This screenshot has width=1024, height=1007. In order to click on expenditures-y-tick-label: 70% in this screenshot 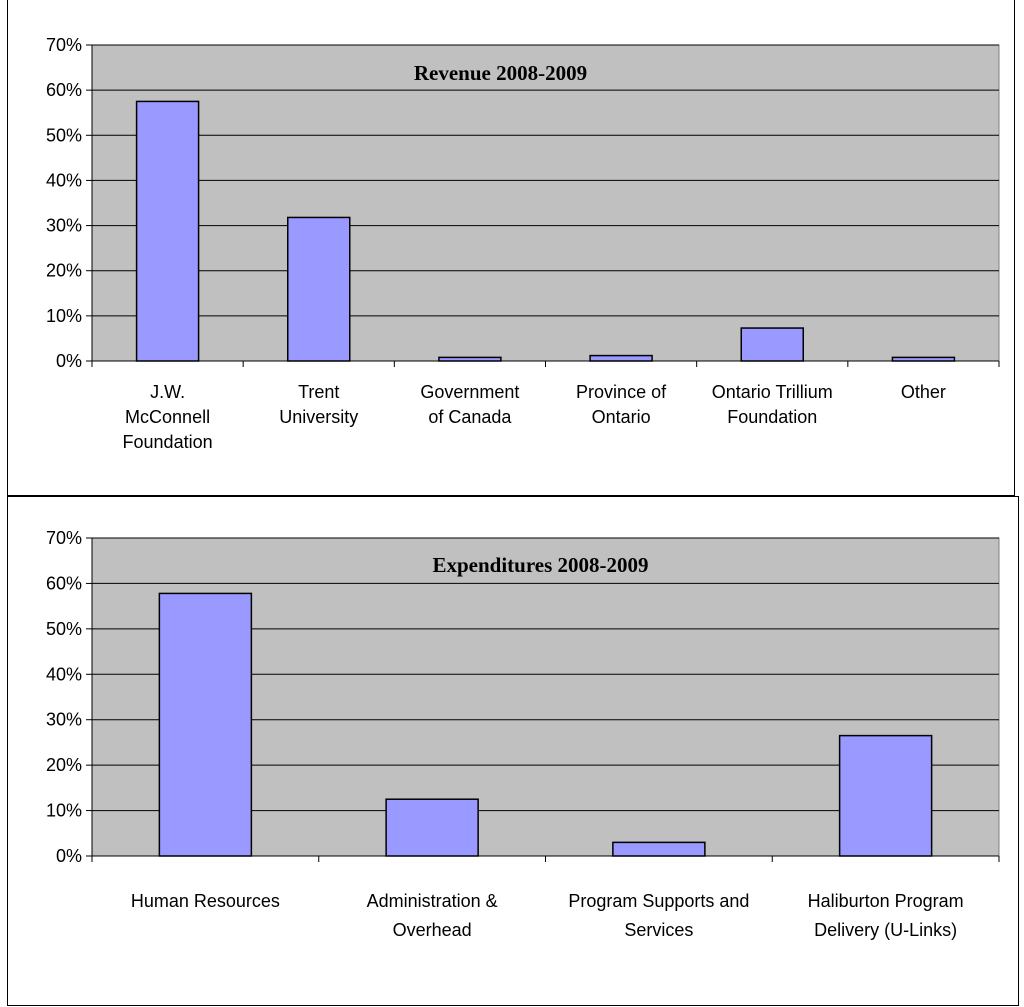, I will do `click(64, 538)`.